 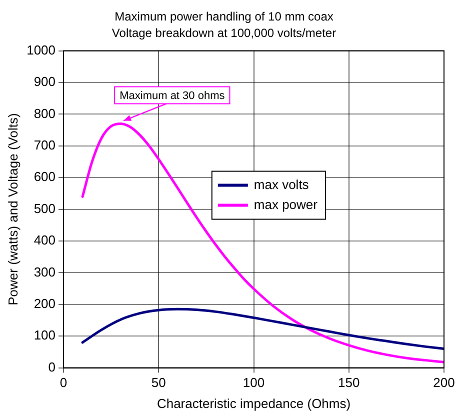 What do you see at coordinates (12, 209) in the screenshot?
I see `y-axis-title: Power (watts) and Voltage (Volts)` at bounding box center [12, 209].